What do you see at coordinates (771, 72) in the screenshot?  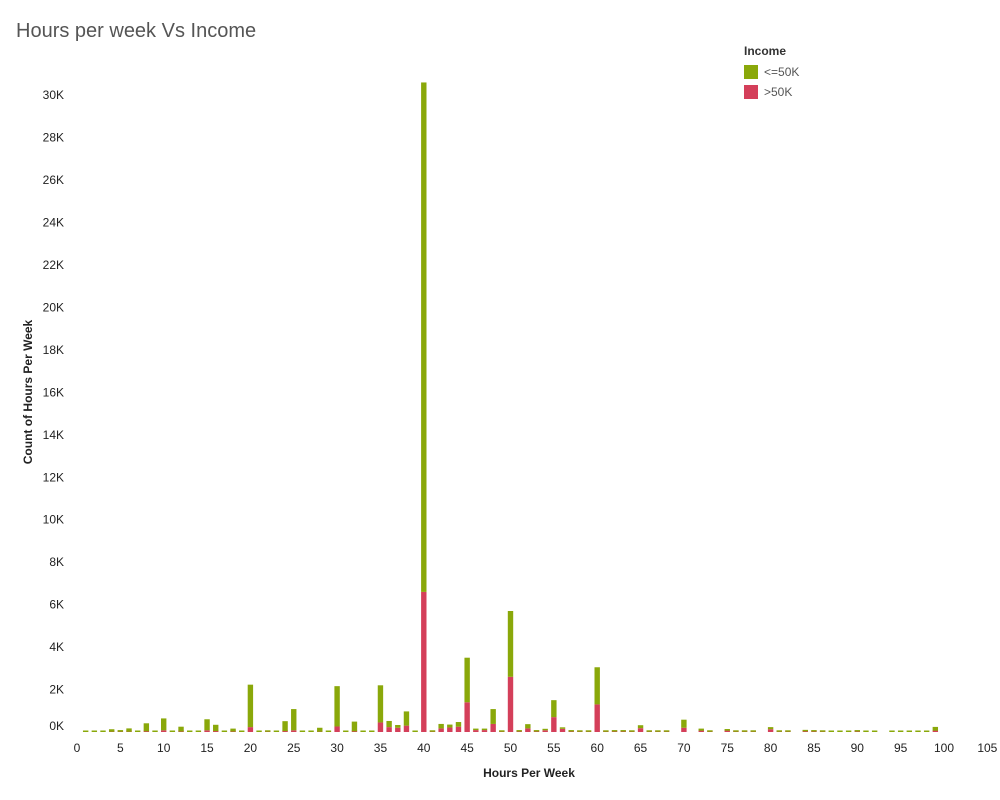 I see `legend-item-le50k: <=50K` at bounding box center [771, 72].